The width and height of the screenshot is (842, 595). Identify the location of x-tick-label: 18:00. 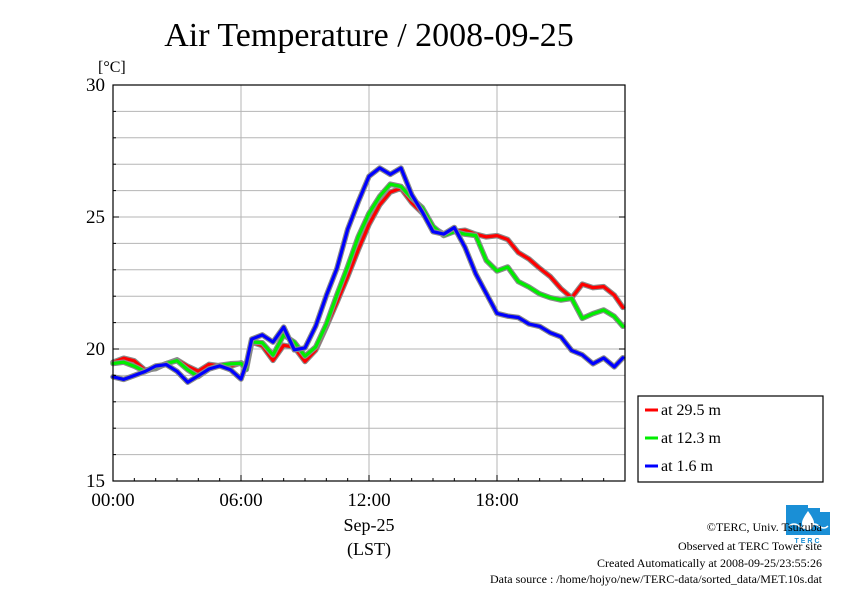
(496, 500).